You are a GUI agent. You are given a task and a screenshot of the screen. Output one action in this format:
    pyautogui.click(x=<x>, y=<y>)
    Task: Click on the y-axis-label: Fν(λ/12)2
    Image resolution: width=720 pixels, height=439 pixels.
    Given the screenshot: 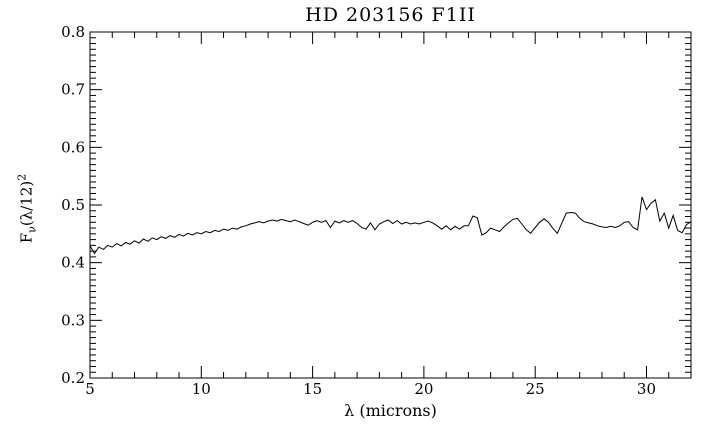 What is the action you would take?
    pyautogui.click(x=27, y=209)
    